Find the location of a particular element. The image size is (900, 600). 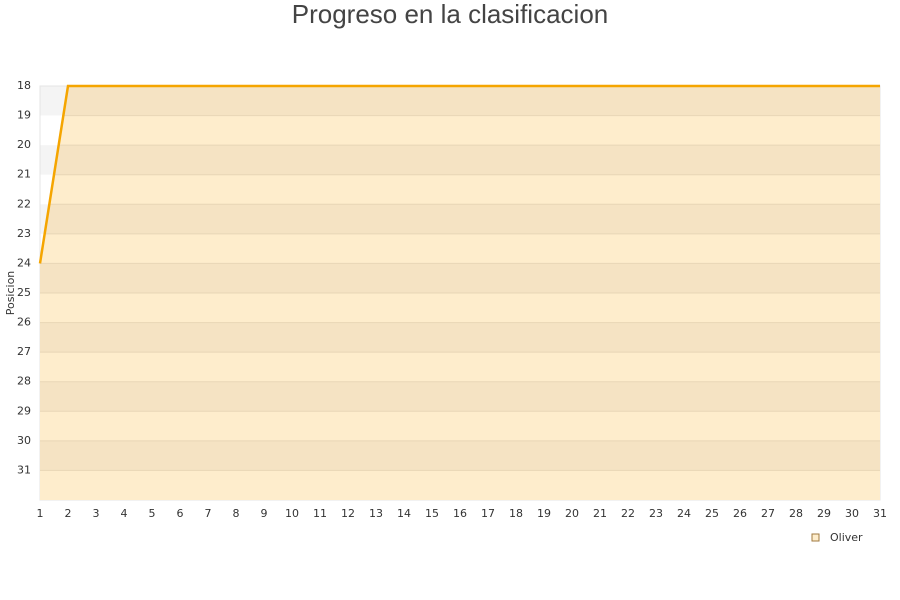

y-tick-label: 28 is located at coordinates (24, 381).